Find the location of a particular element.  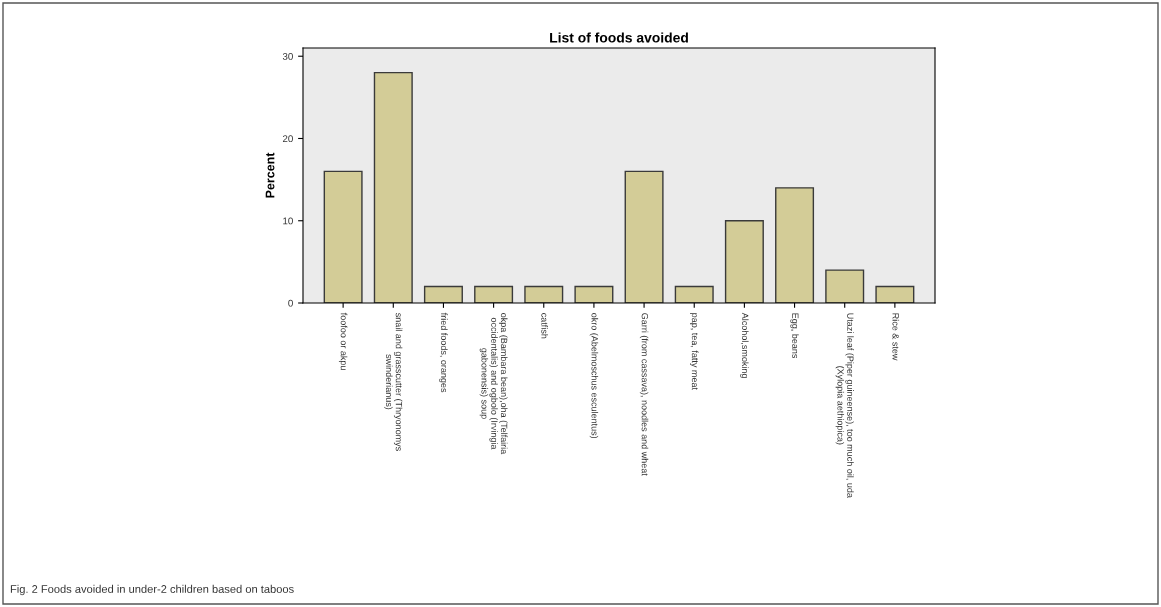

x-tick-label: okro (Abelmoschus esculentus) is located at coordinates (594, 376).